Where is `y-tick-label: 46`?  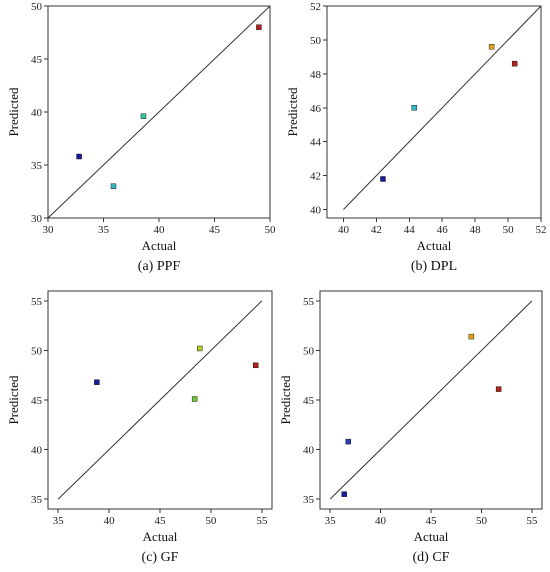
y-tick-label: 46 is located at coordinates (316, 109).